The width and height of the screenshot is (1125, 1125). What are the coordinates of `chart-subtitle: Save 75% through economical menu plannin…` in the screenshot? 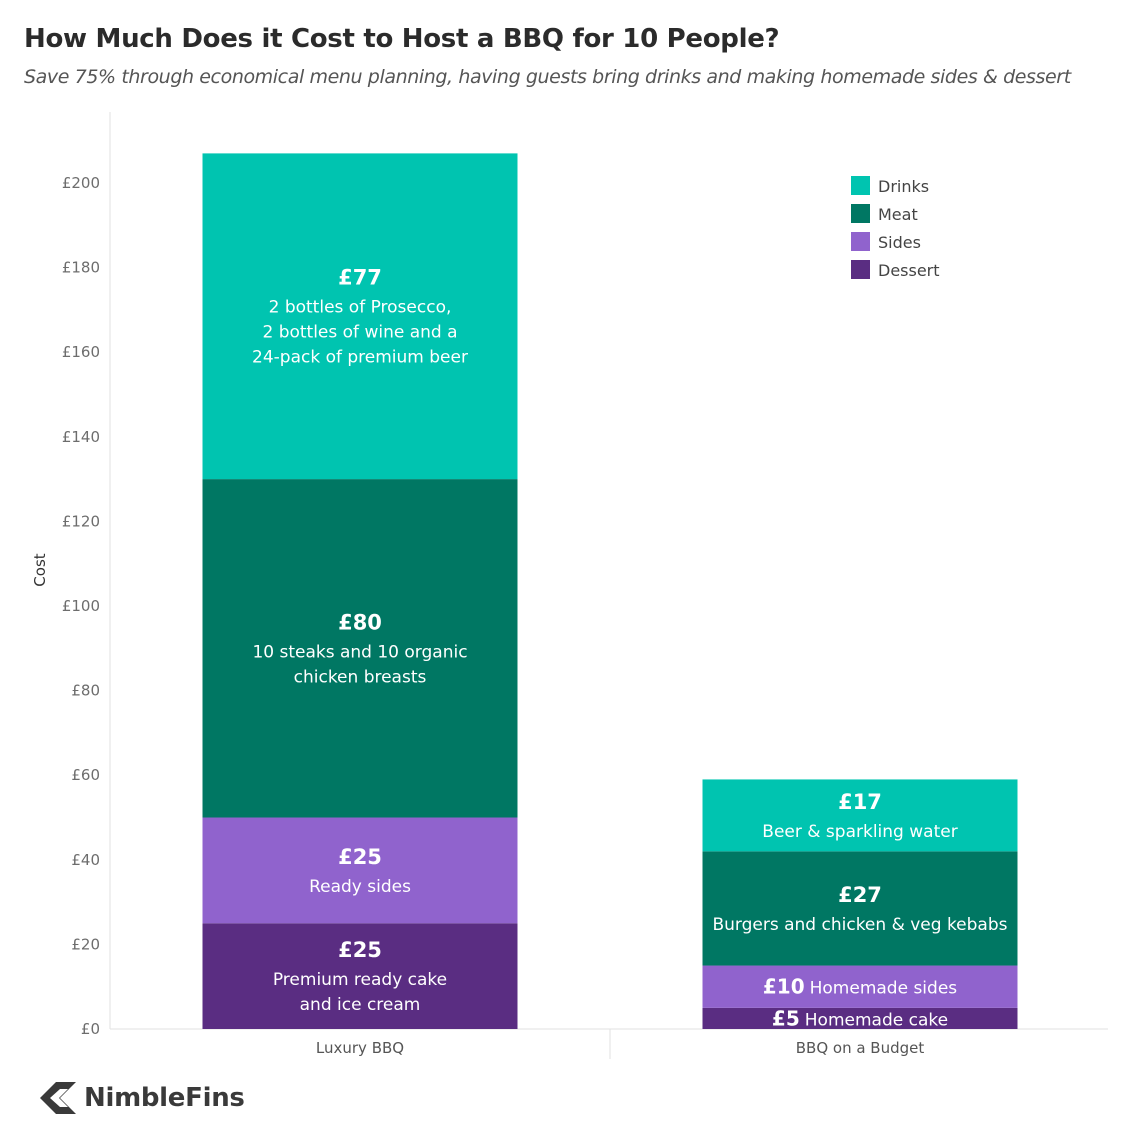 It's located at (547, 77).